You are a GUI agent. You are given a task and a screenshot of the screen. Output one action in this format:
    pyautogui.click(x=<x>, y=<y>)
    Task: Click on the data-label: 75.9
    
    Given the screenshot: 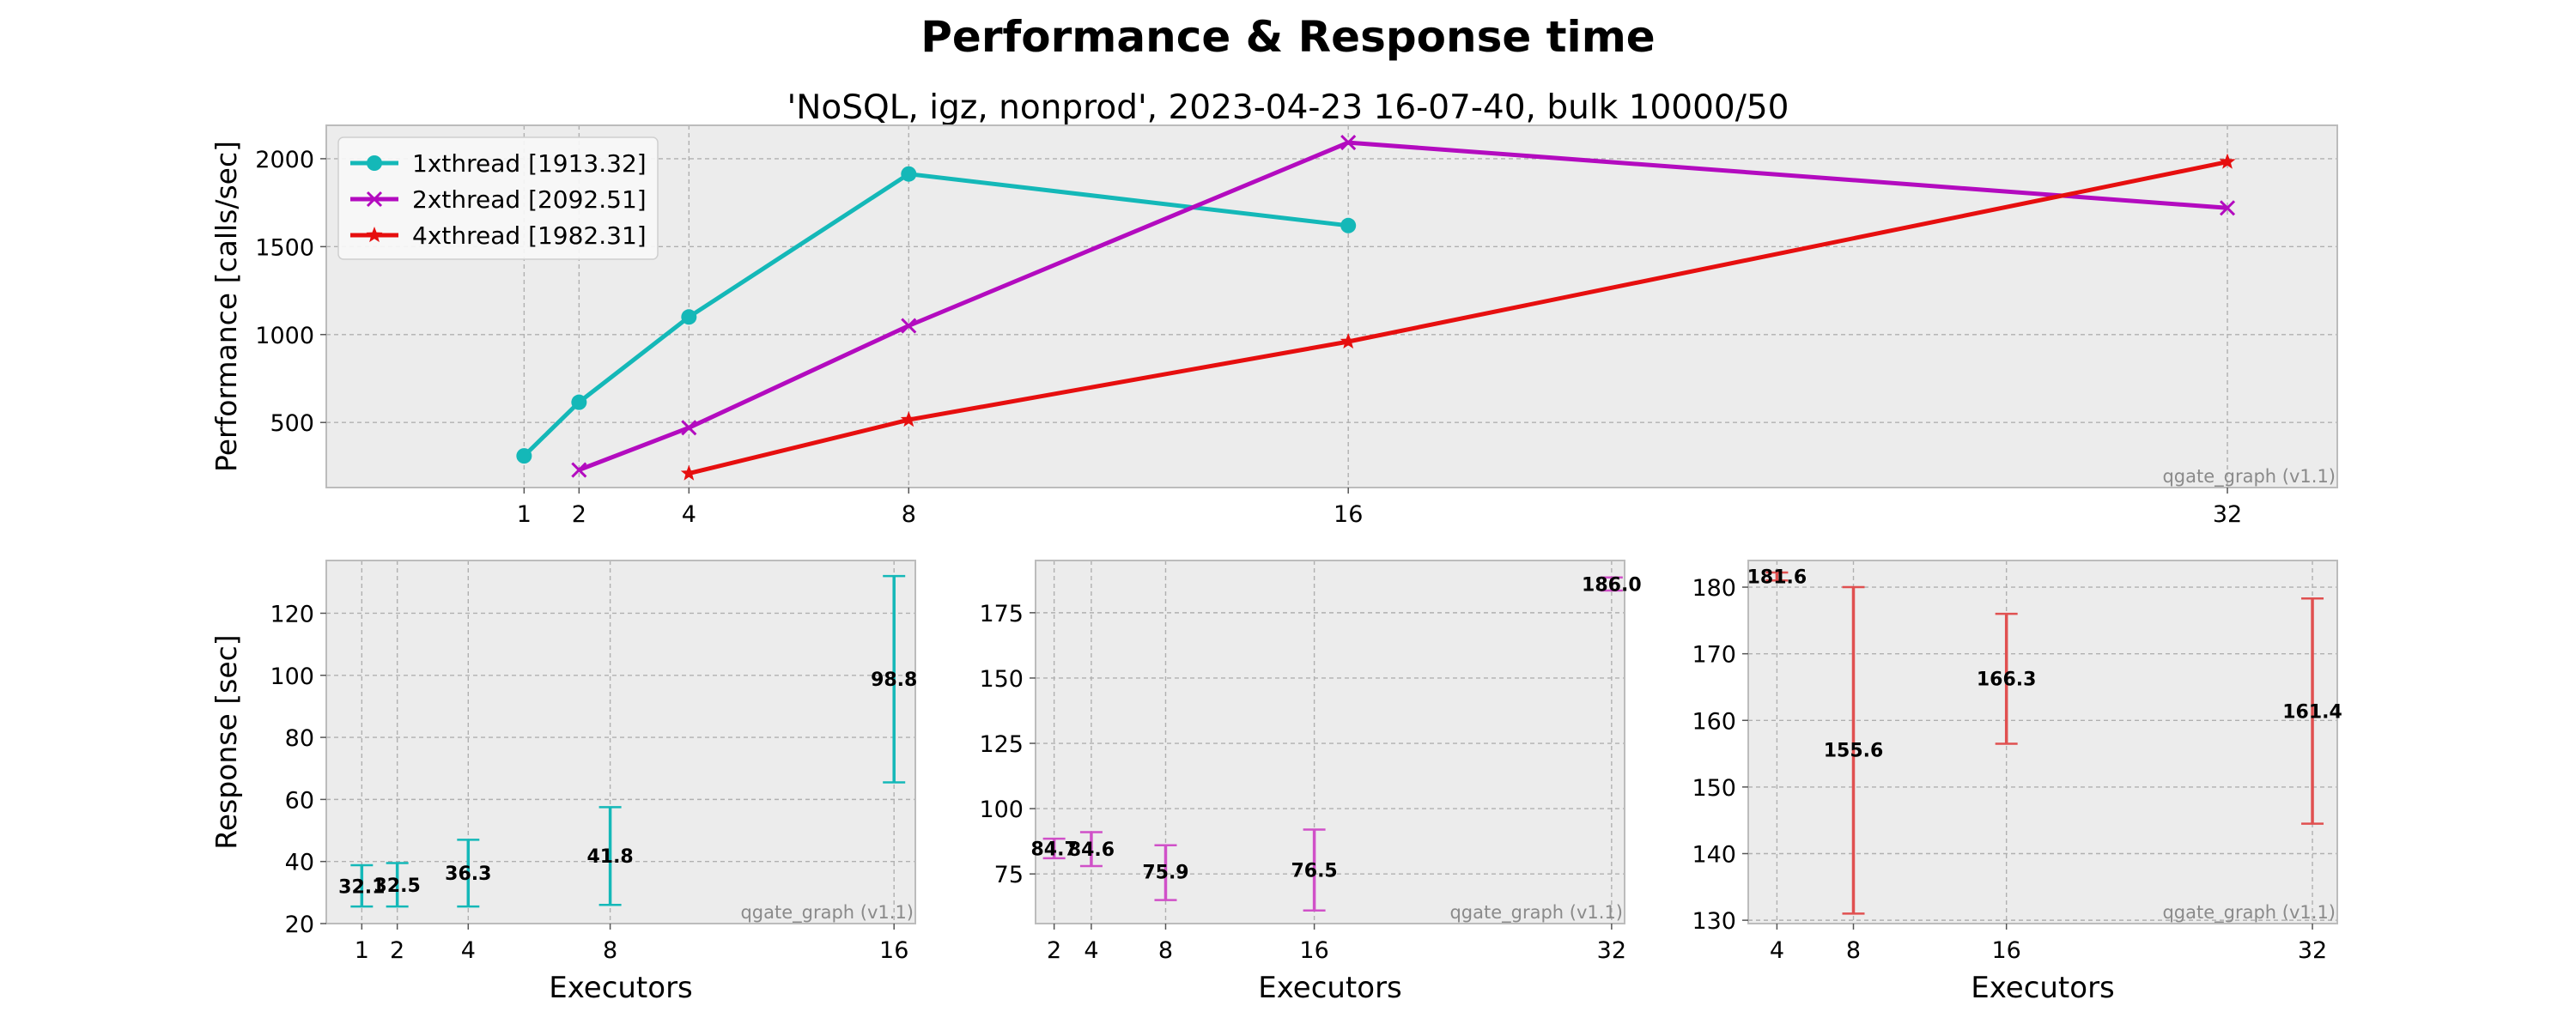 What is the action you would take?
    pyautogui.click(x=1165, y=872)
    